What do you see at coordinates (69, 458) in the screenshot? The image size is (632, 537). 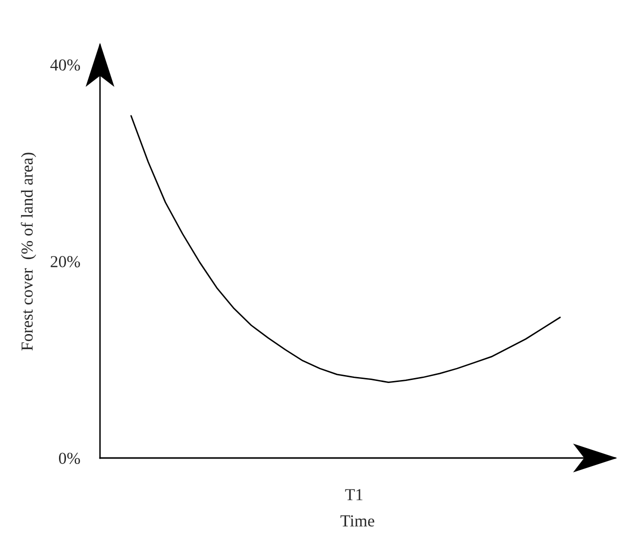 I see `y-tick-label: 0%` at bounding box center [69, 458].